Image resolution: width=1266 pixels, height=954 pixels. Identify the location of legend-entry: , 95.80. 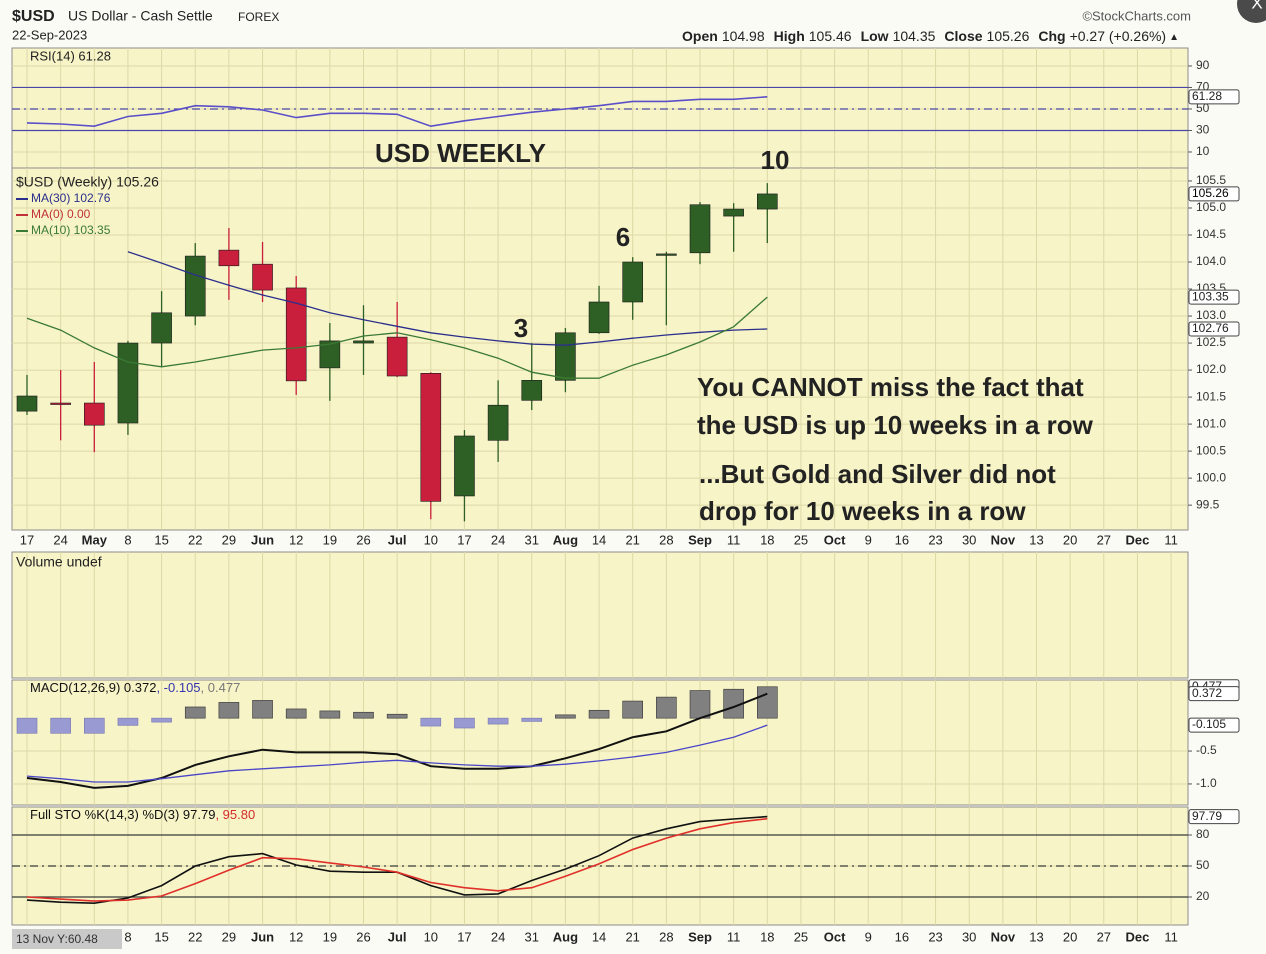
(235, 814).